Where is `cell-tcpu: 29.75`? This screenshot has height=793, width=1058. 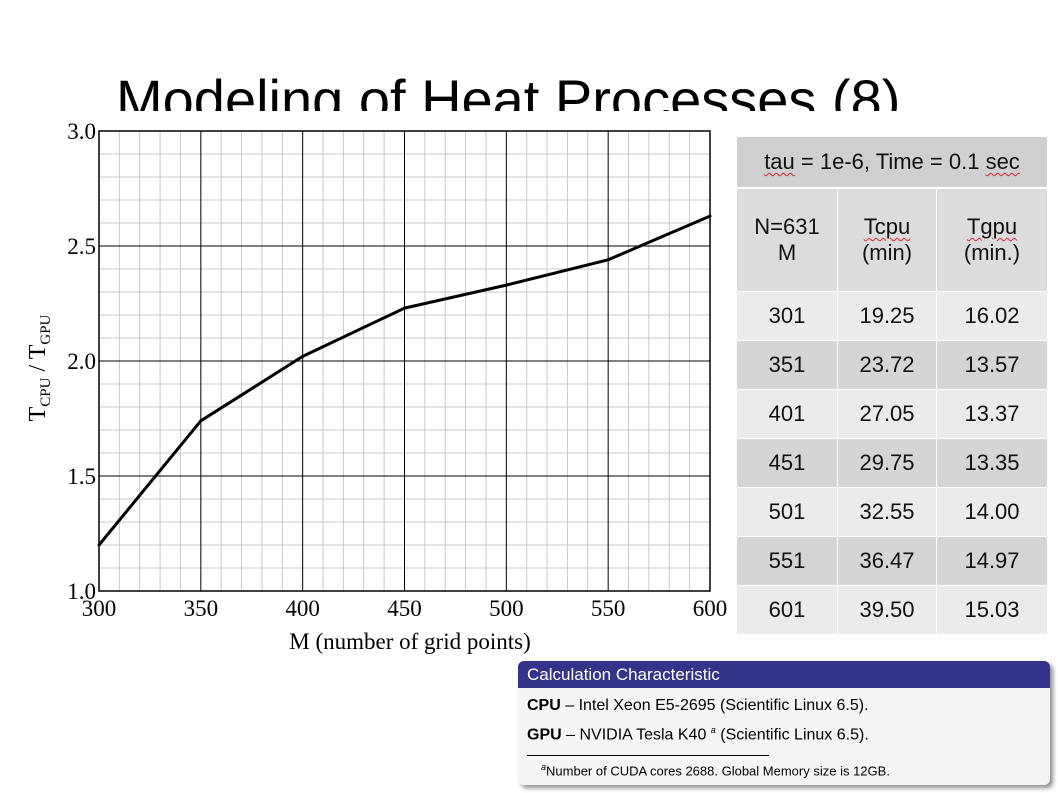
cell-tcpu: 29.75 is located at coordinates (887, 463).